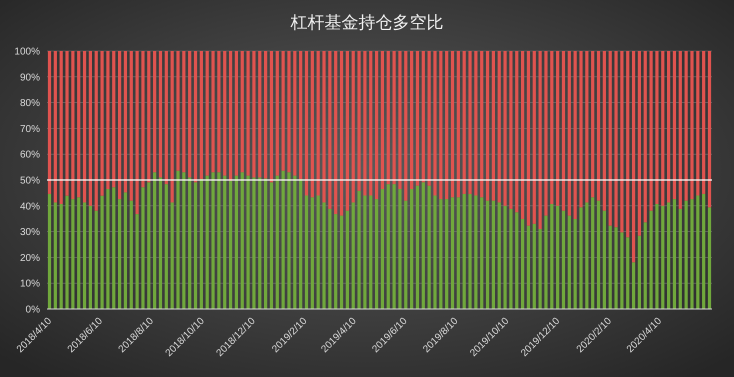 The image size is (734, 377). I want to click on y-tick-label: 10%, so click(30, 284).